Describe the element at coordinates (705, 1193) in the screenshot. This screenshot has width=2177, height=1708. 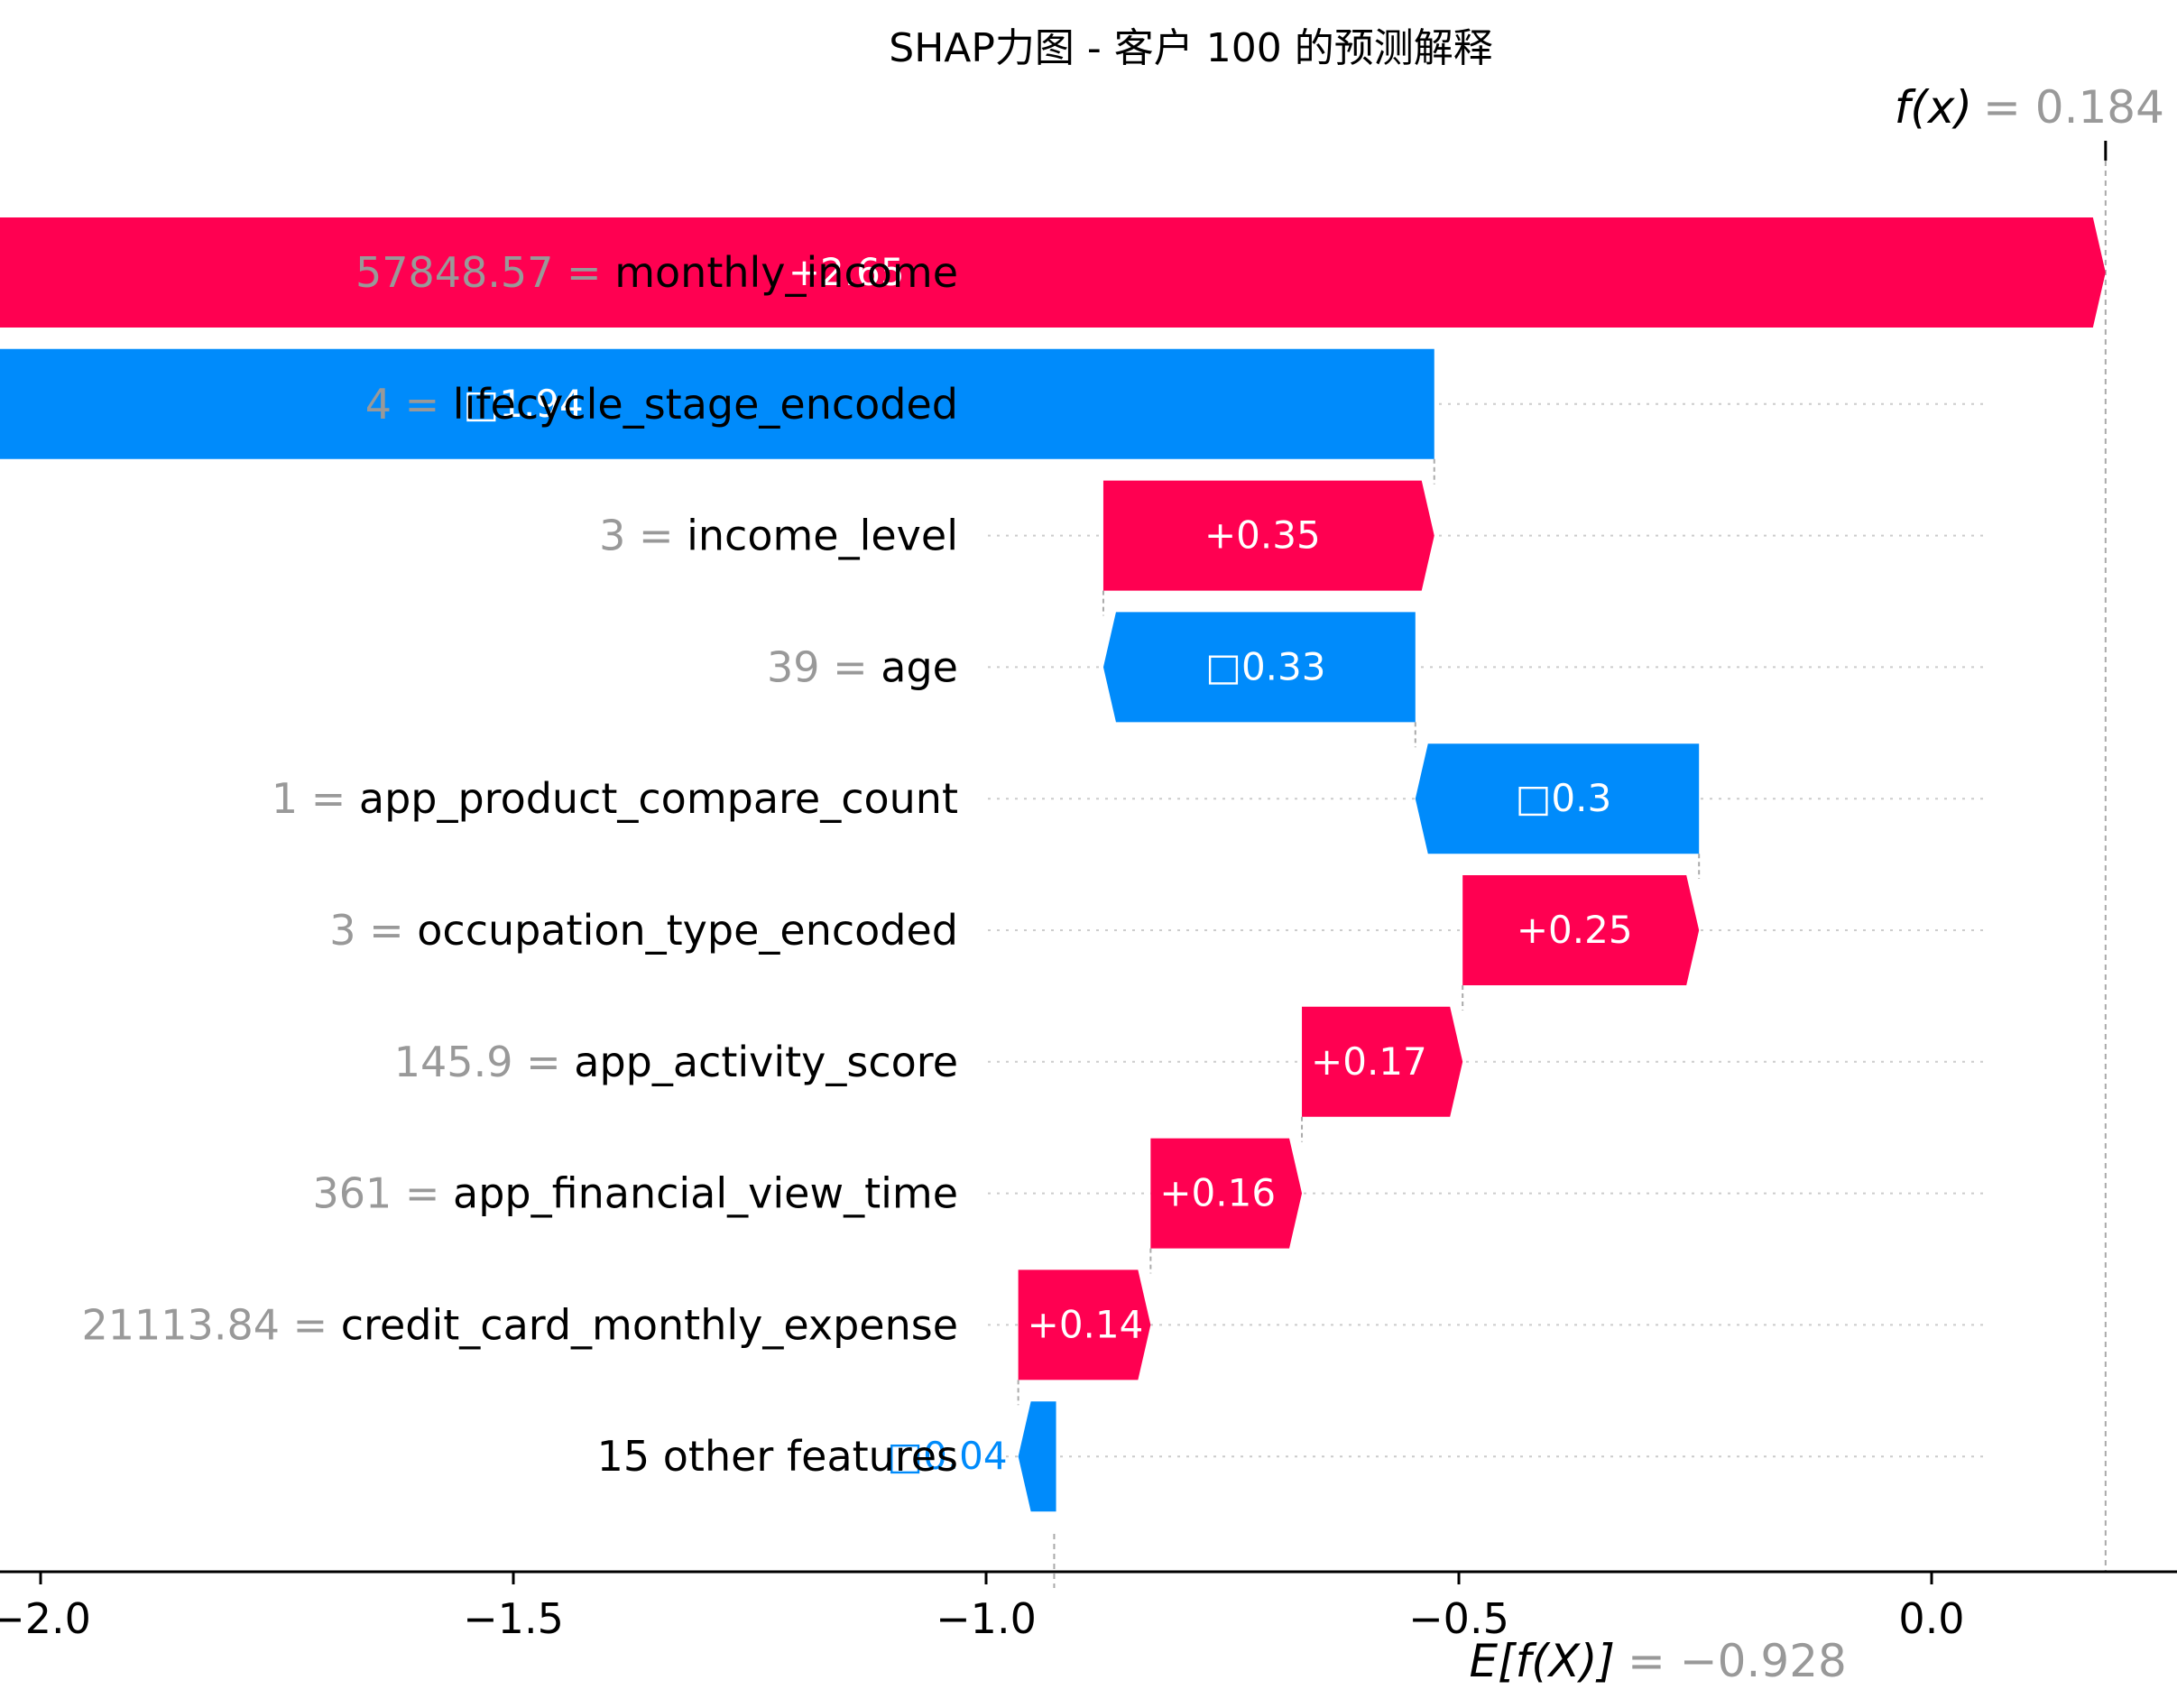
I see `feature-name: app_financial_view_time` at that location.